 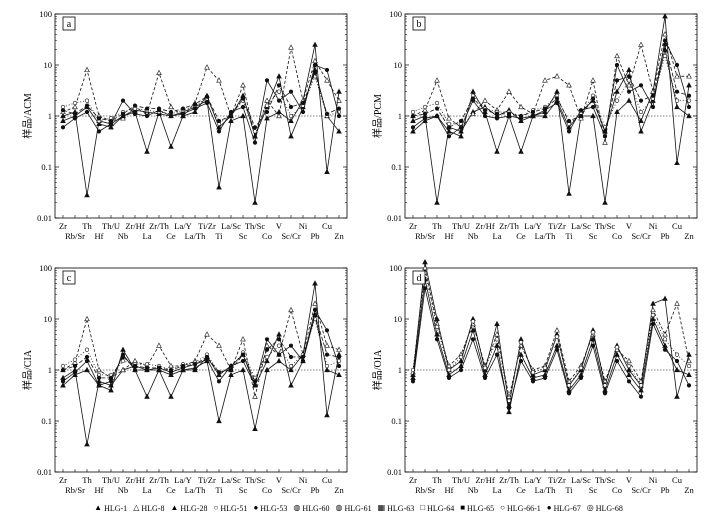 I want to click on x-tick-label: Th/U, so click(x=461, y=480).